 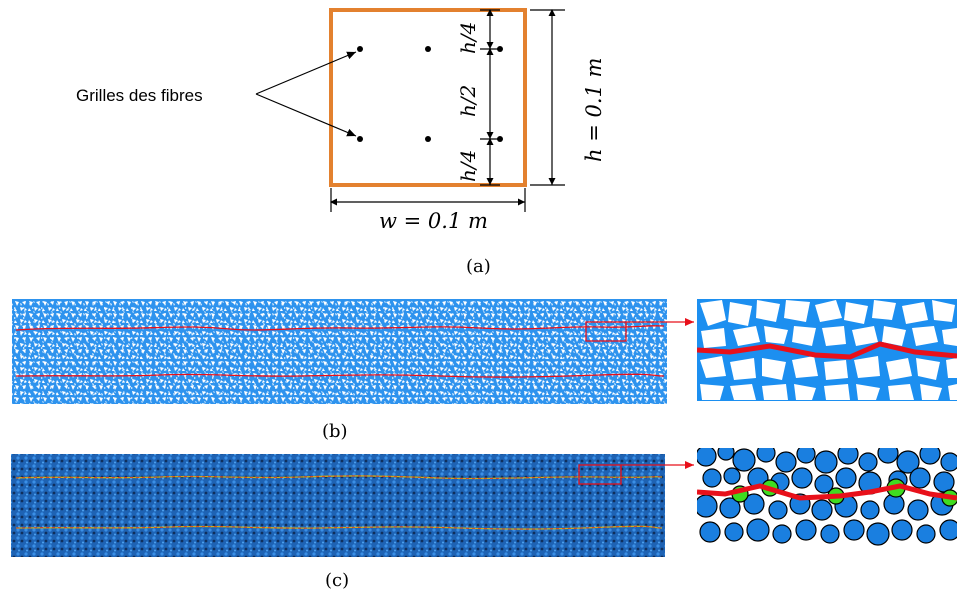 I want to click on caption-c: (c), so click(x=337, y=580).